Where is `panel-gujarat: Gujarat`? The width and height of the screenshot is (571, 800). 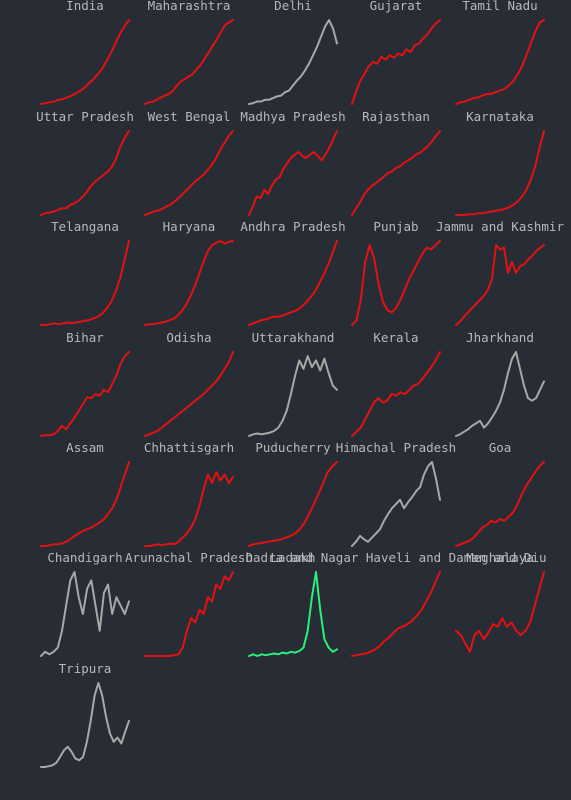
panel-gujarat: Gujarat is located at coordinates (396, 52).